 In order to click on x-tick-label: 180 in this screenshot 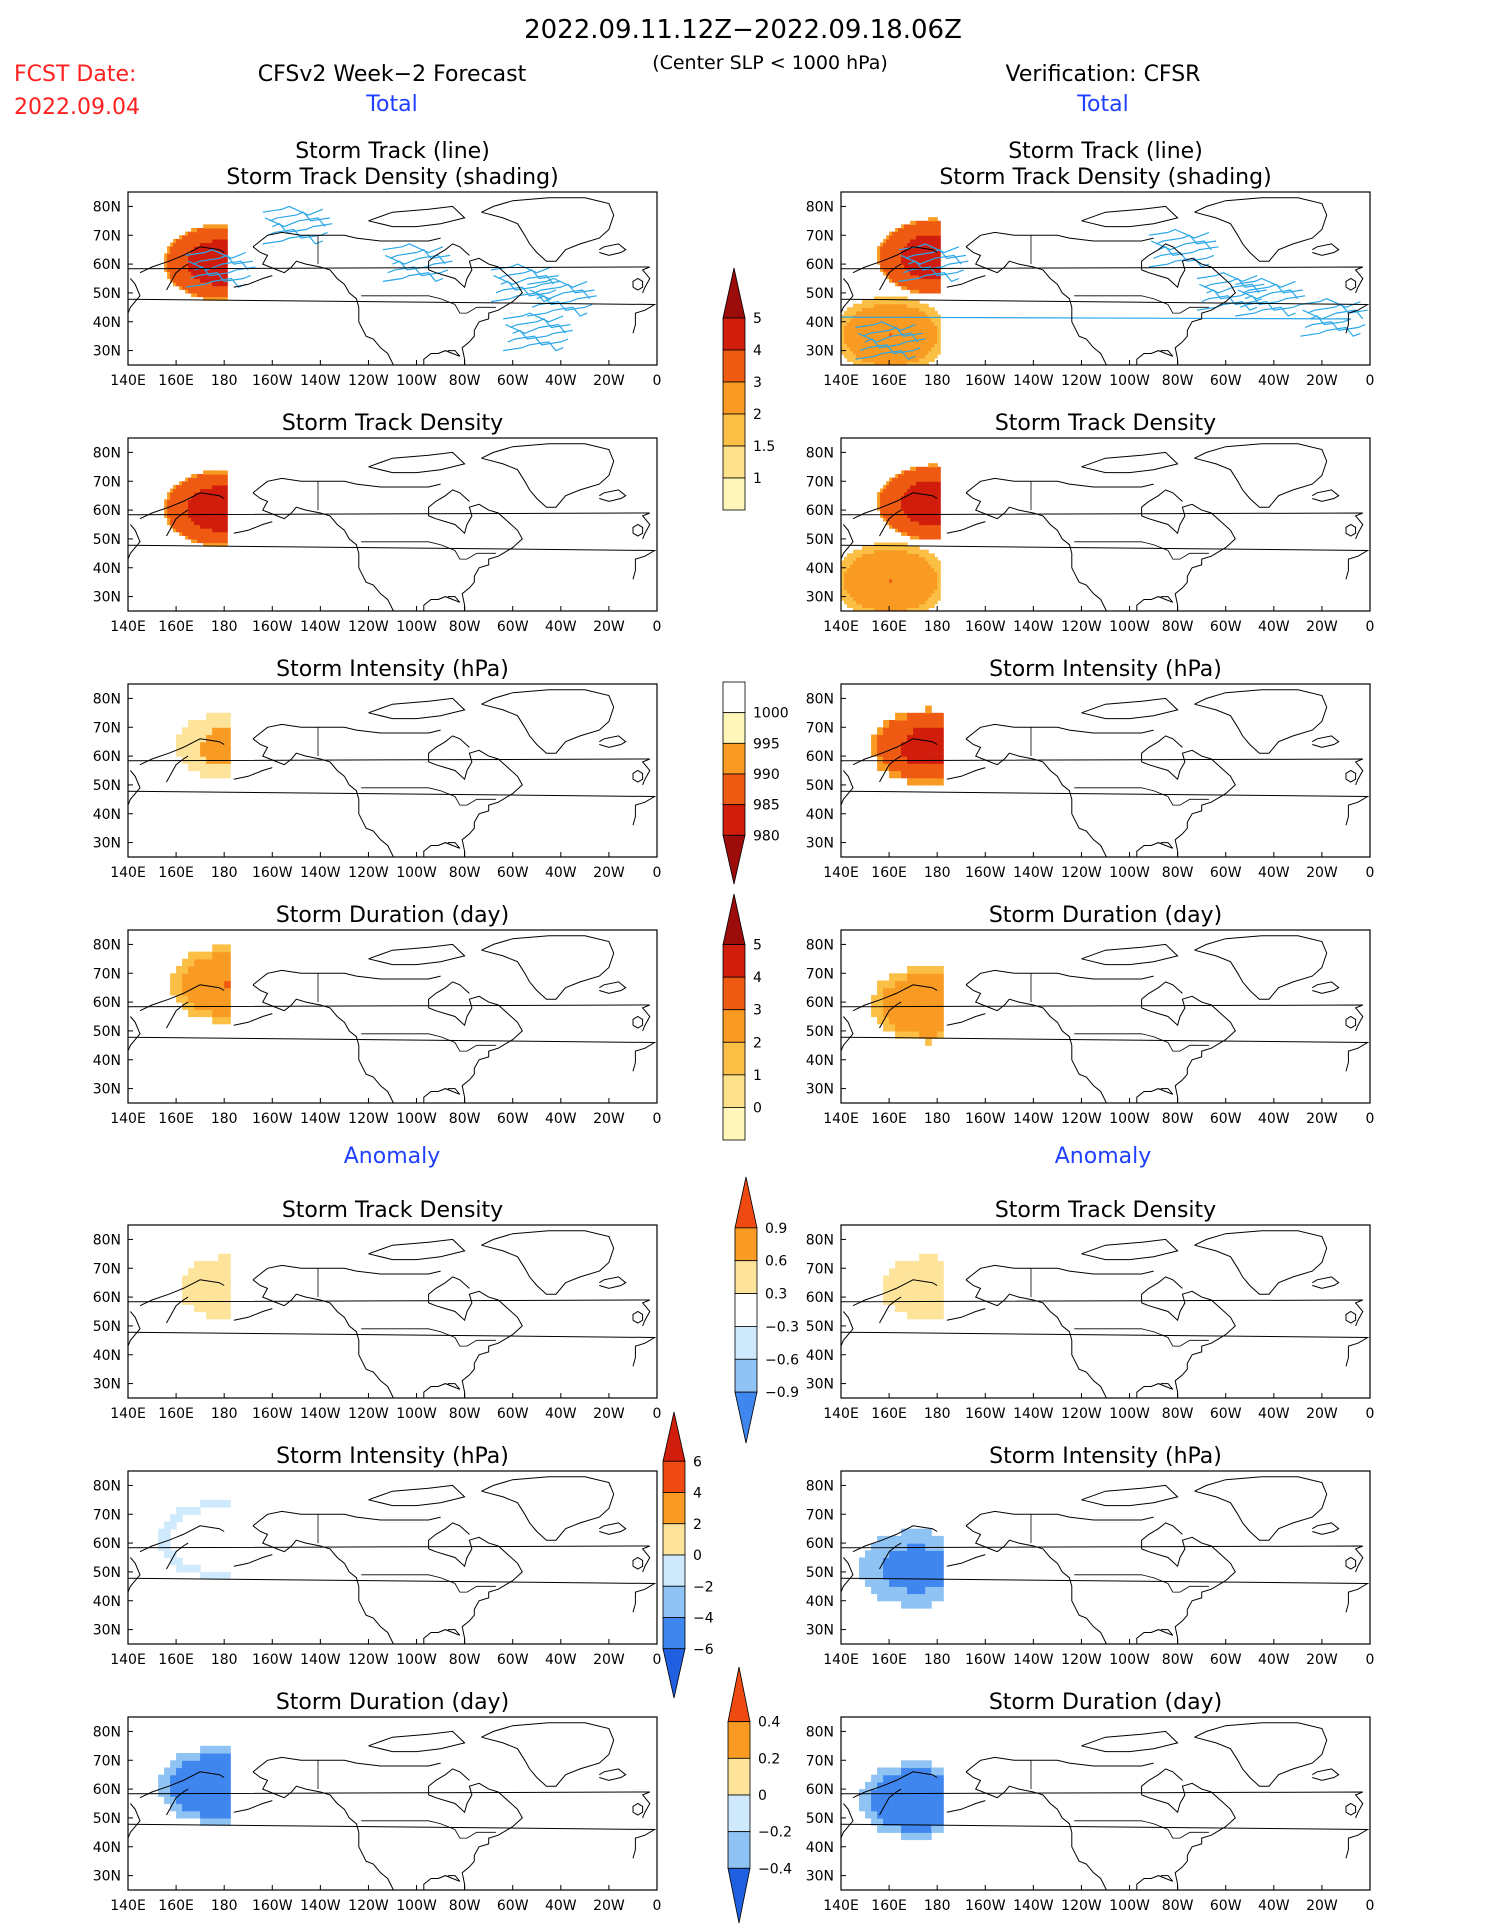, I will do `click(224, 1906)`.